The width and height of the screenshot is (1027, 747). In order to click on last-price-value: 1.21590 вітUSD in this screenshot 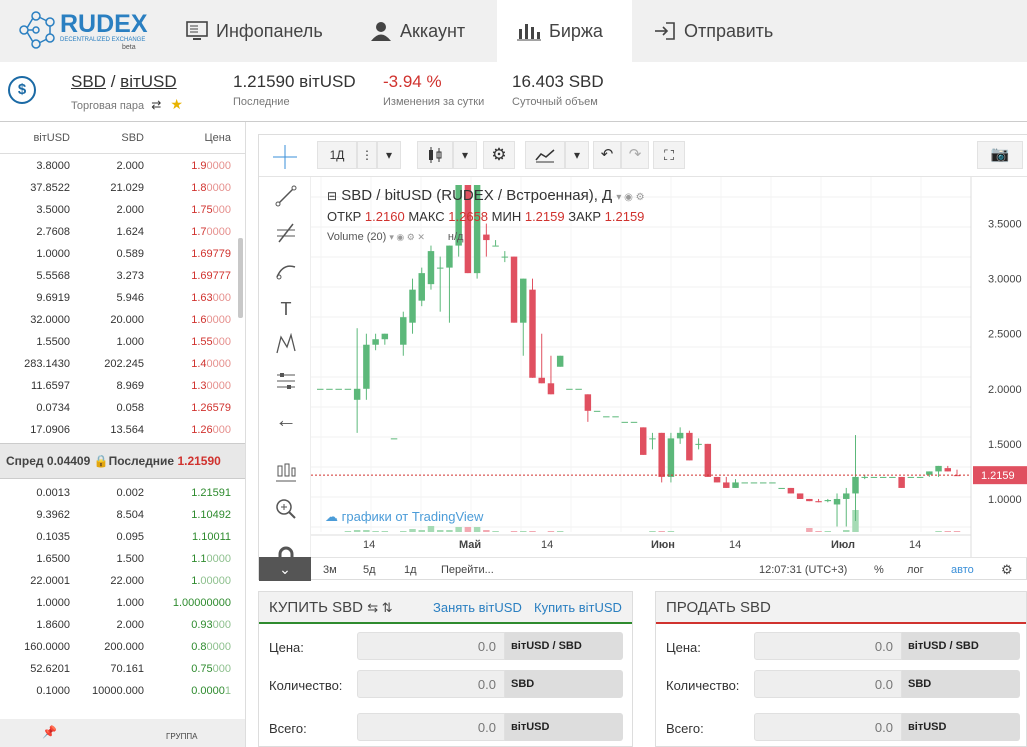, I will do `click(294, 81)`.